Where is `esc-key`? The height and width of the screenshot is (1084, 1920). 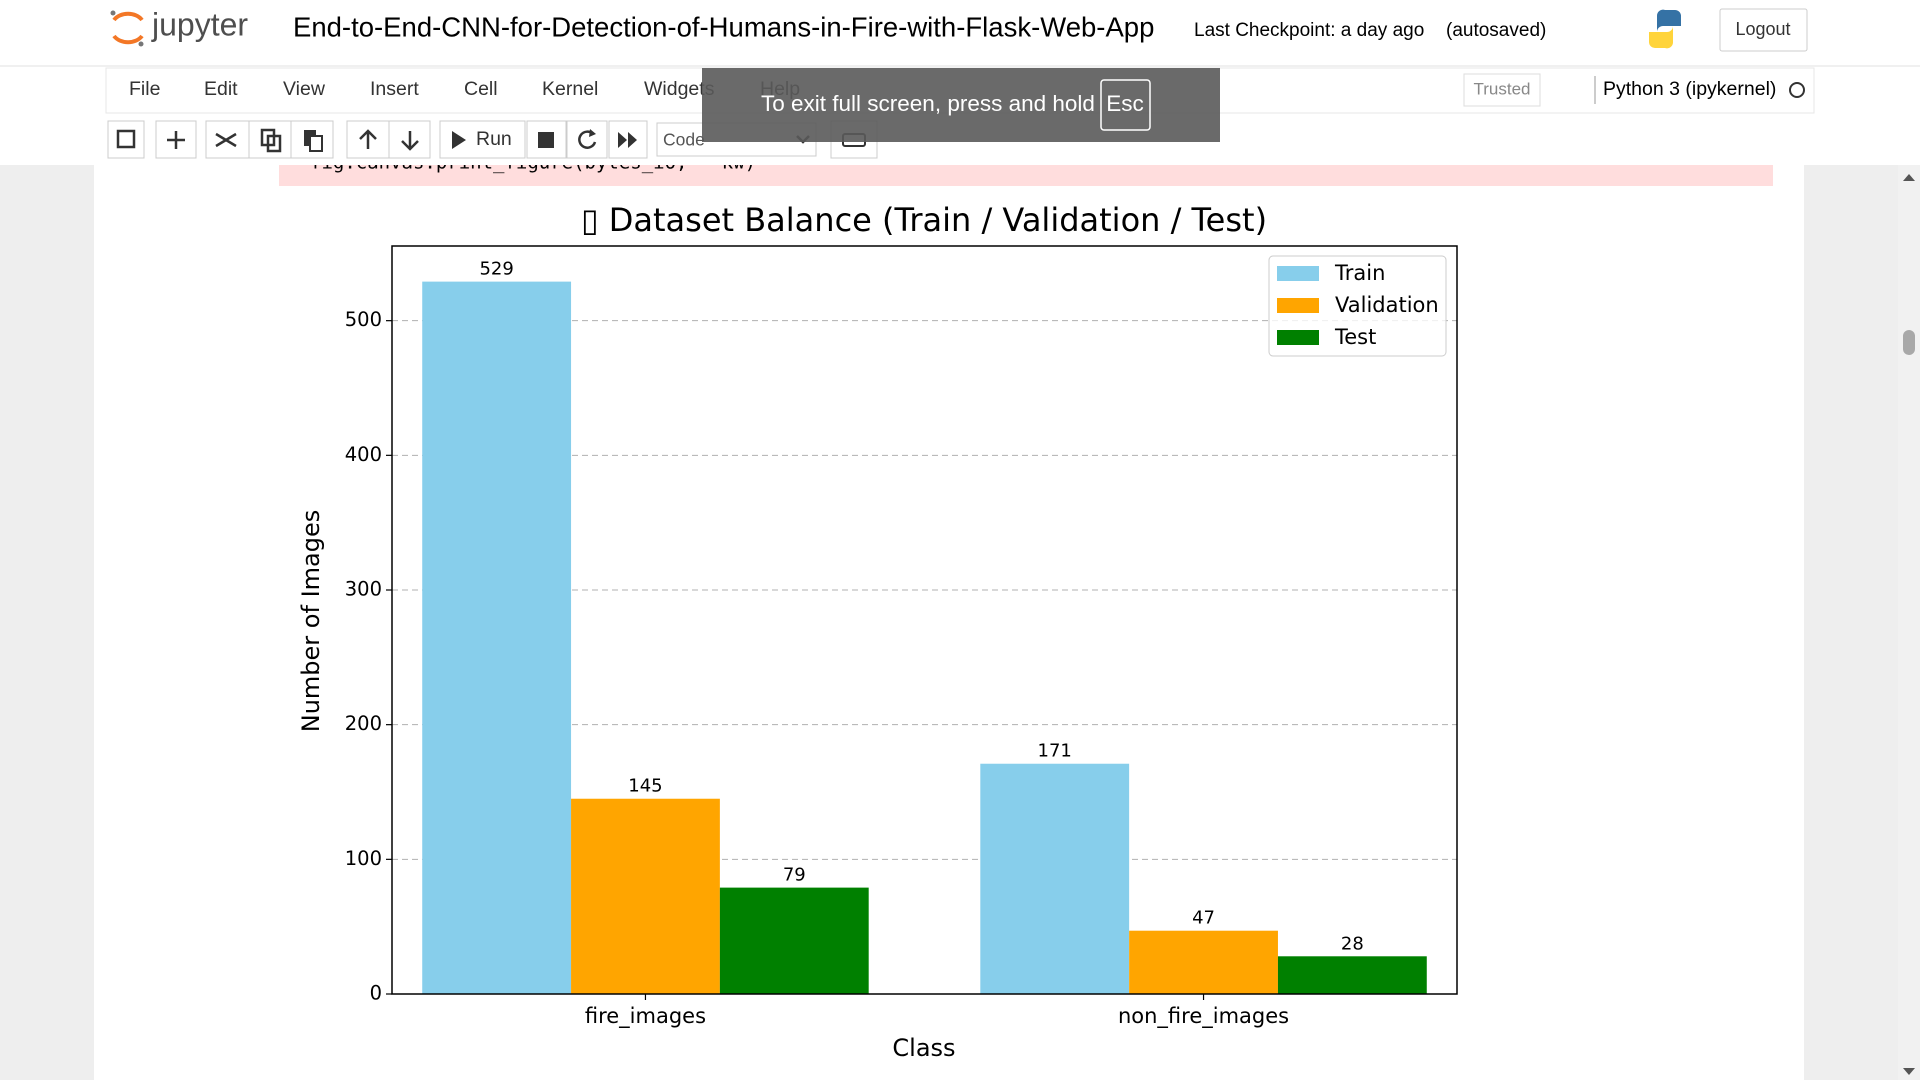
esc-key is located at coordinates (1125, 105).